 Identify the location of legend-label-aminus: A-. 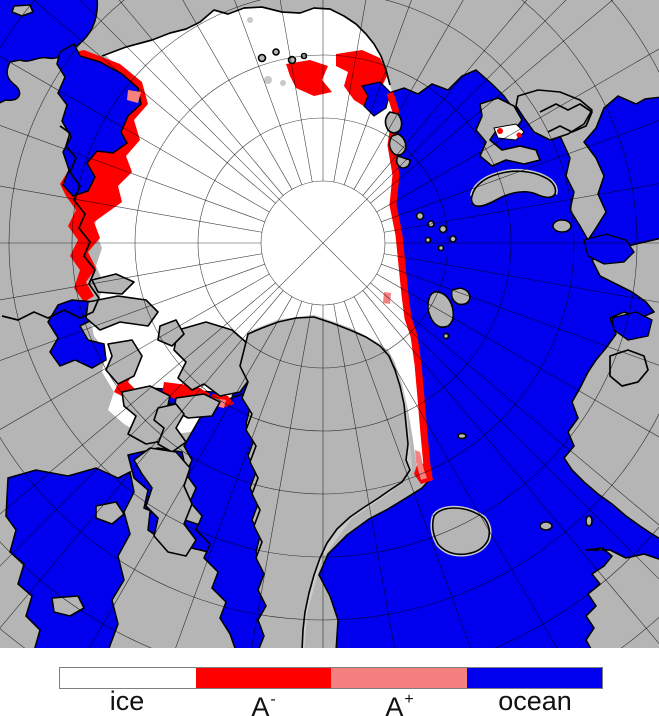
(263, 702).